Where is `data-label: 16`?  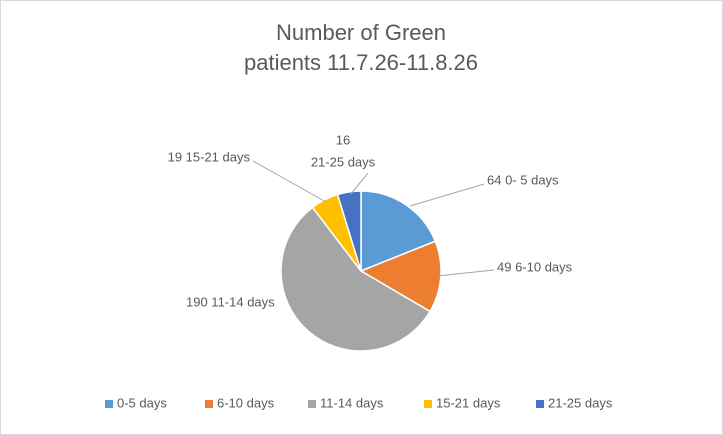
data-label: 16 is located at coordinates (343, 139).